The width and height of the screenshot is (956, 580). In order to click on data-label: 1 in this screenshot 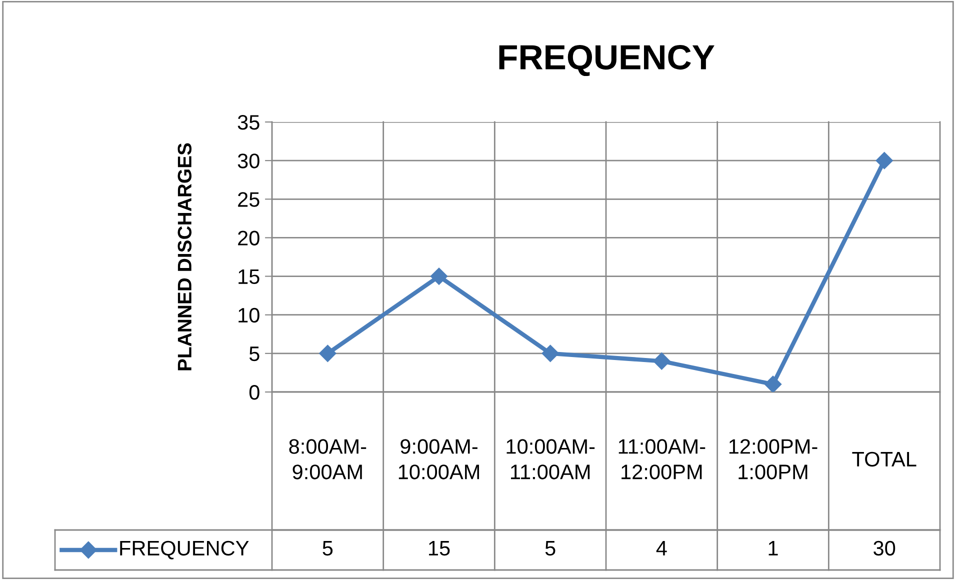, I will do `click(773, 548)`.